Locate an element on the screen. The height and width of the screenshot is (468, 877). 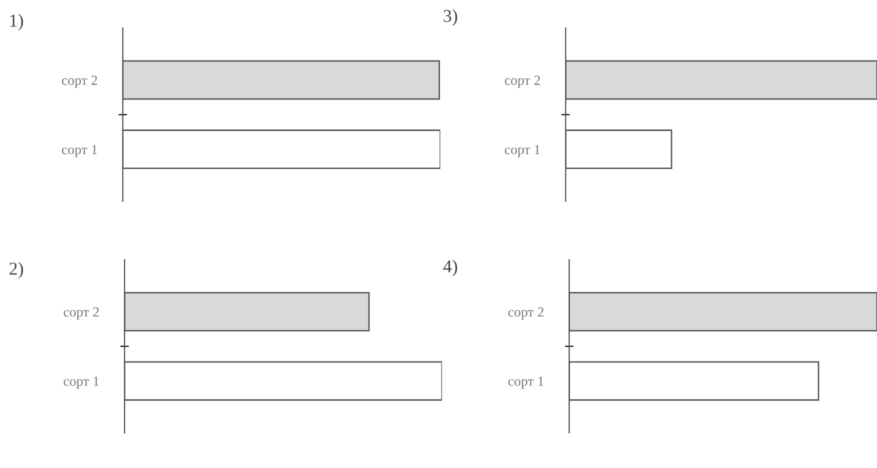
chart-title: 4) is located at coordinates (450, 268).